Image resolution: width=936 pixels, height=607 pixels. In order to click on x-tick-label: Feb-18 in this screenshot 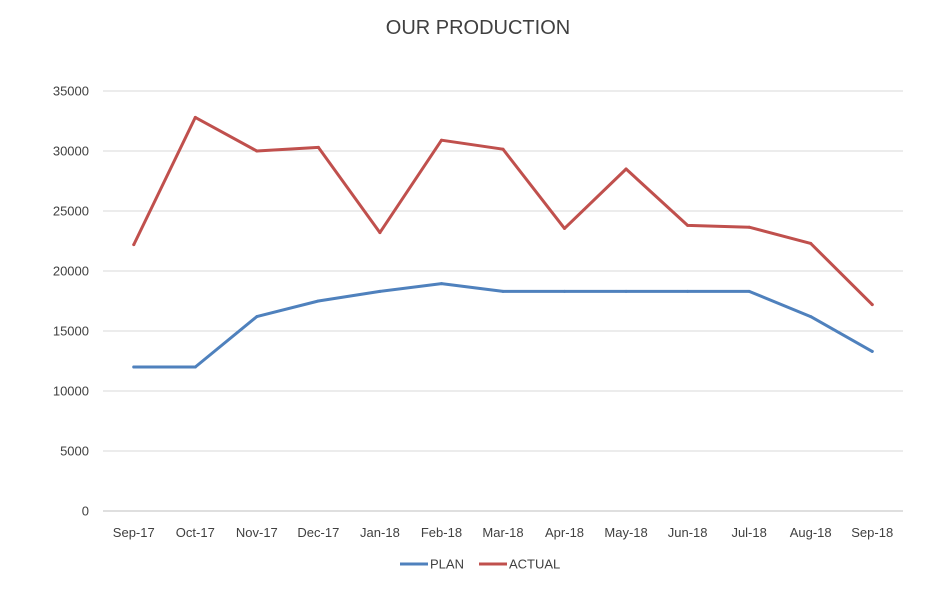, I will do `click(441, 532)`.